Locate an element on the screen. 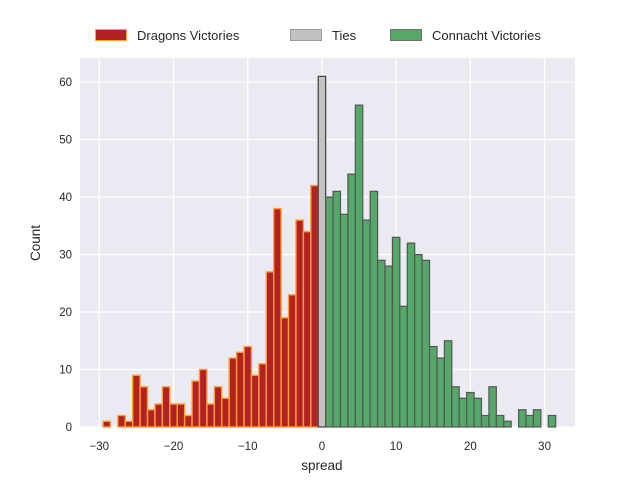 The image size is (640, 480). legend-item-ties: Ties is located at coordinates (323, 35).